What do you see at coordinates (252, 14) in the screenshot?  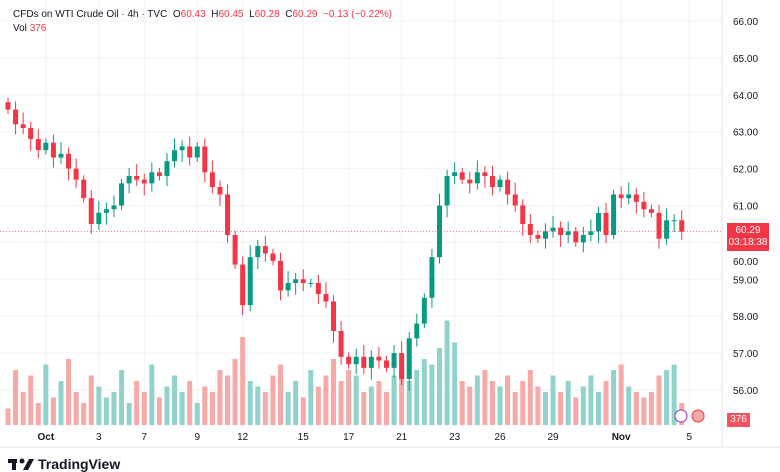 I see `low-label: L` at bounding box center [252, 14].